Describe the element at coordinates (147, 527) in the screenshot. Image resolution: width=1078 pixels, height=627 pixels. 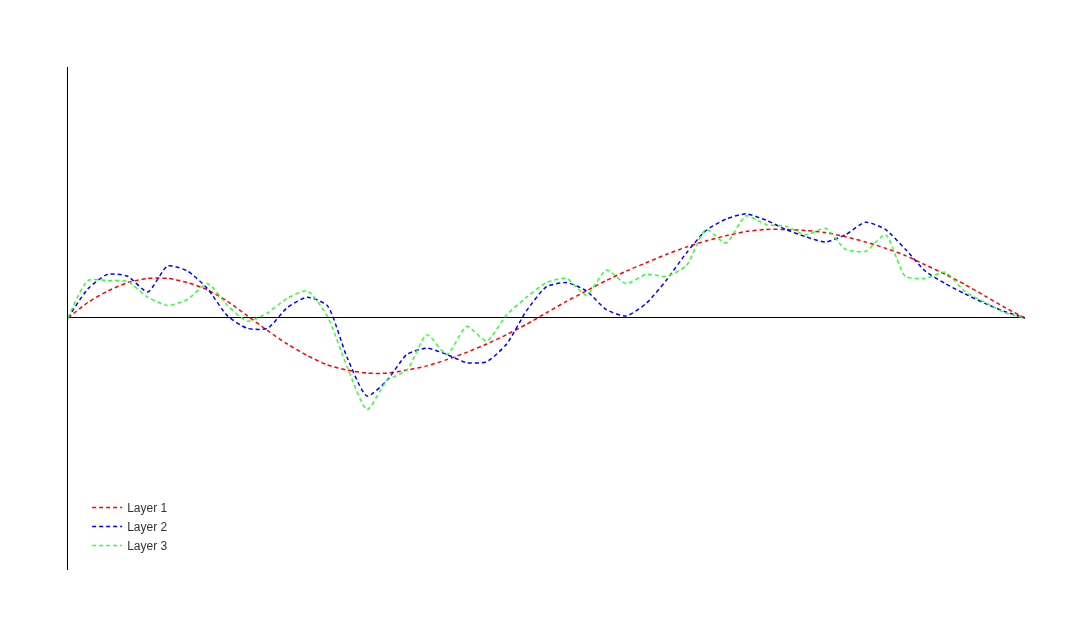
I see `legend-label: Layer 2` at that location.